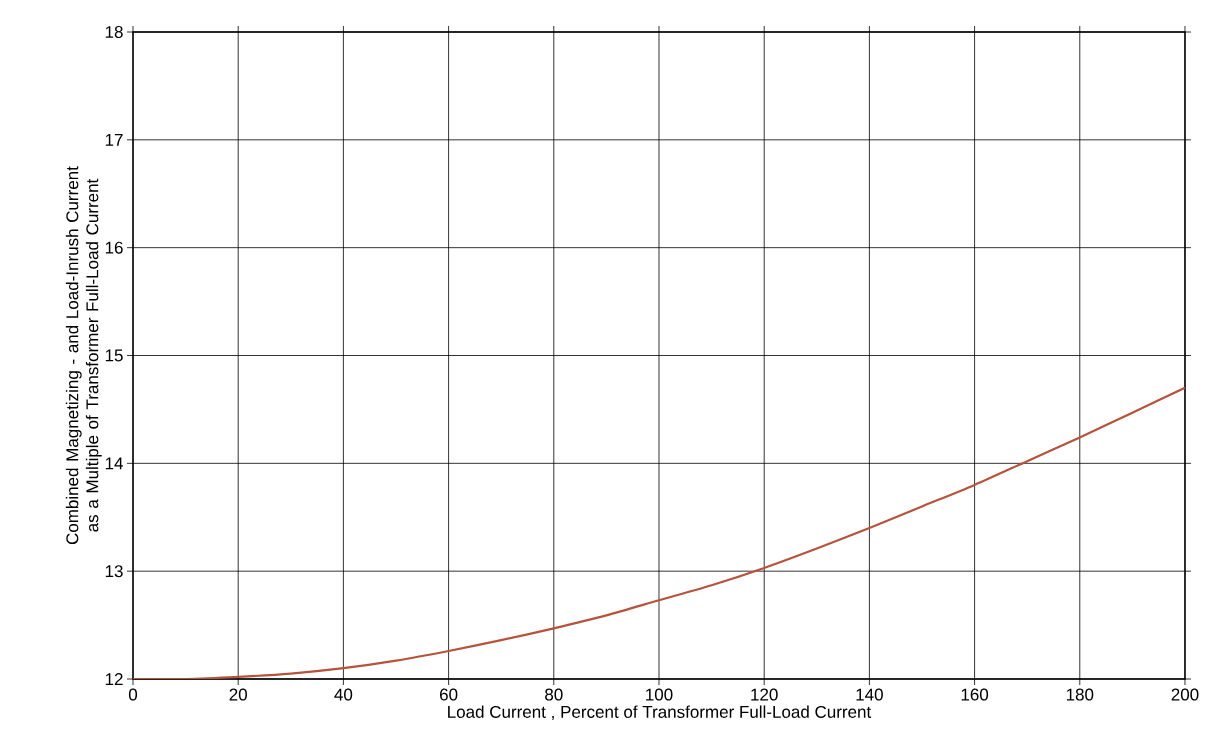 Image resolution: width=1215 pixels, height=756 pixels. What do you see at coordinates (660, 712) in the screenshot?
I see `x-axis-title: Load Current , Percent of Transformer Full-Load Current` at bounding box center [660, 712].